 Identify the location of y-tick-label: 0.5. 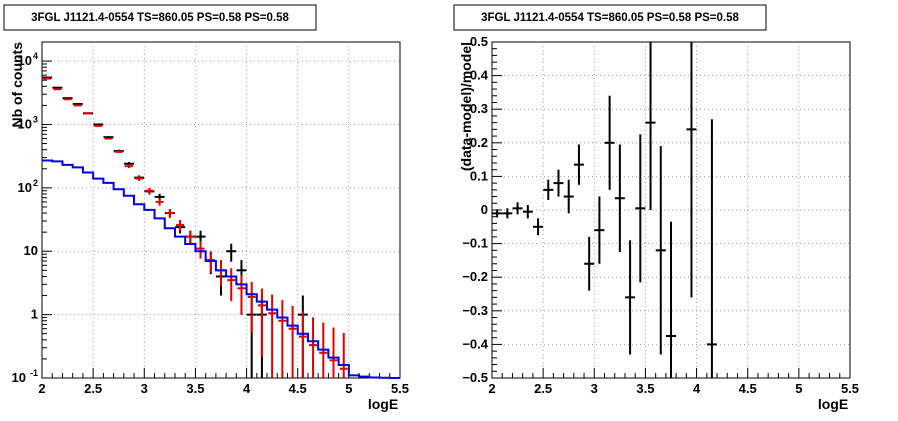
(479, 41).